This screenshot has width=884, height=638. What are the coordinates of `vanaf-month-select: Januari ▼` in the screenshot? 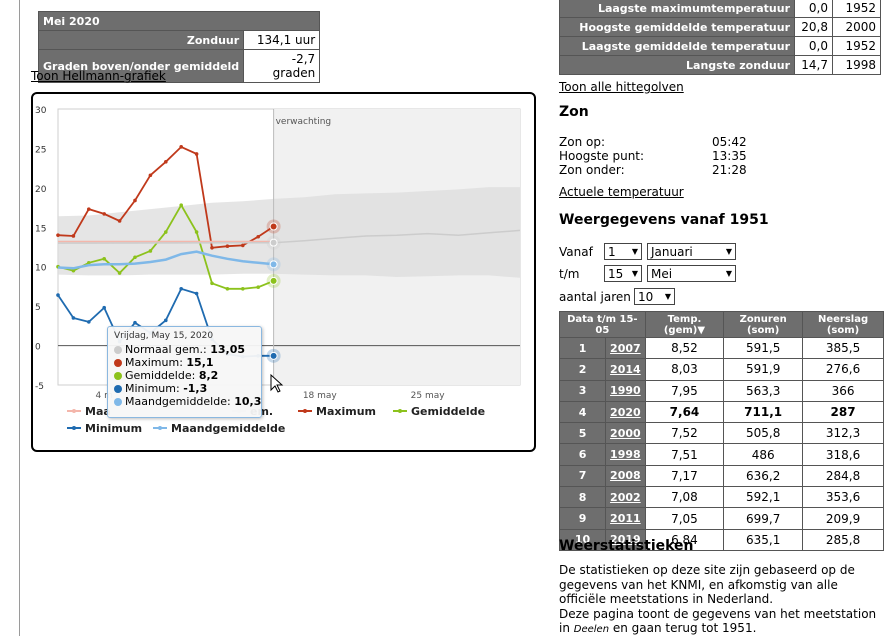 It's located at (691, 251).